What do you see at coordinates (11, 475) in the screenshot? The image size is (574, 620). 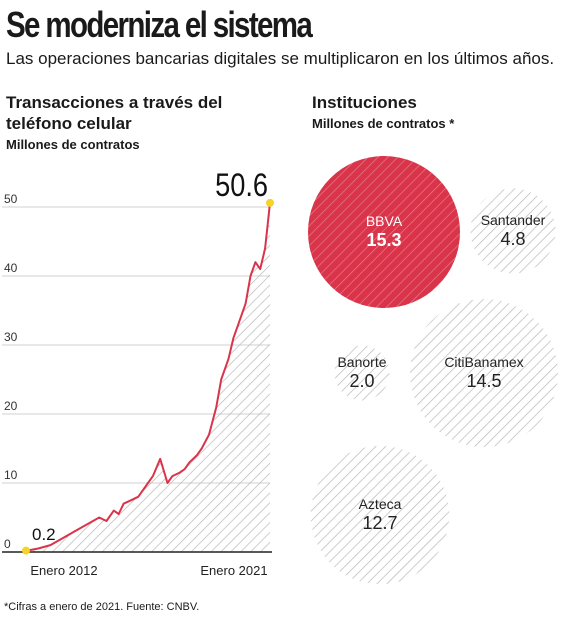 I see `y-tick-label: 10` at bounding box center [11, 475].